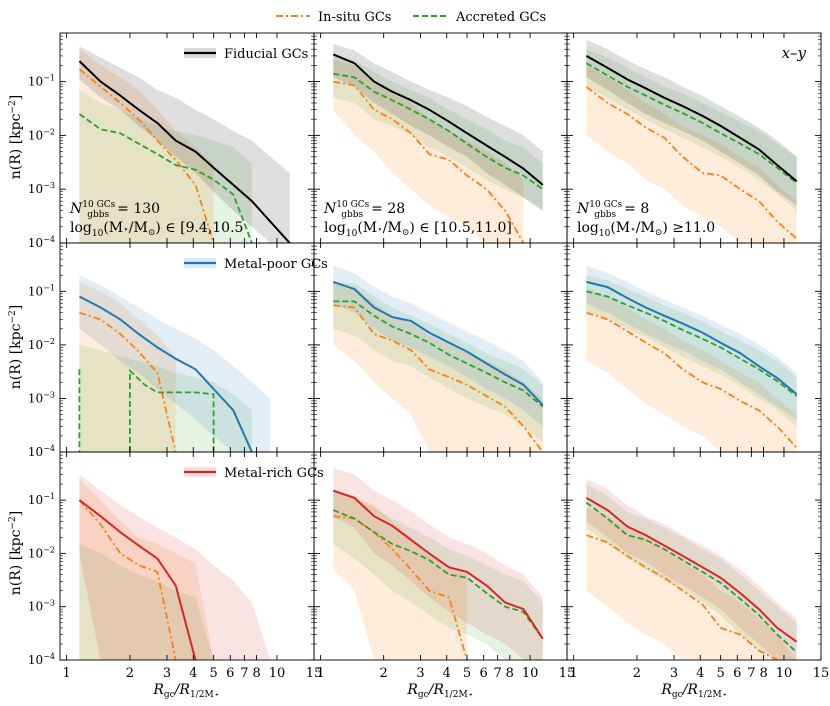 Image resolution: width=830 pixels, height=706 pixels. I want to click on series-legend-label: Metal-poor GCs, so click(276, 264).